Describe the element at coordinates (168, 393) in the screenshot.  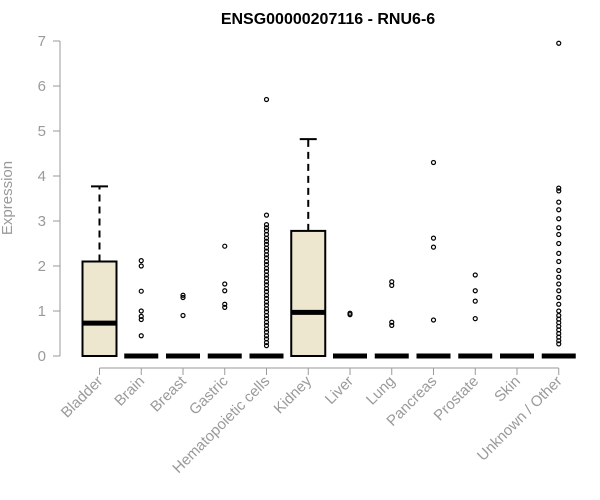
I see `x-tick-label: Breast` at that location.